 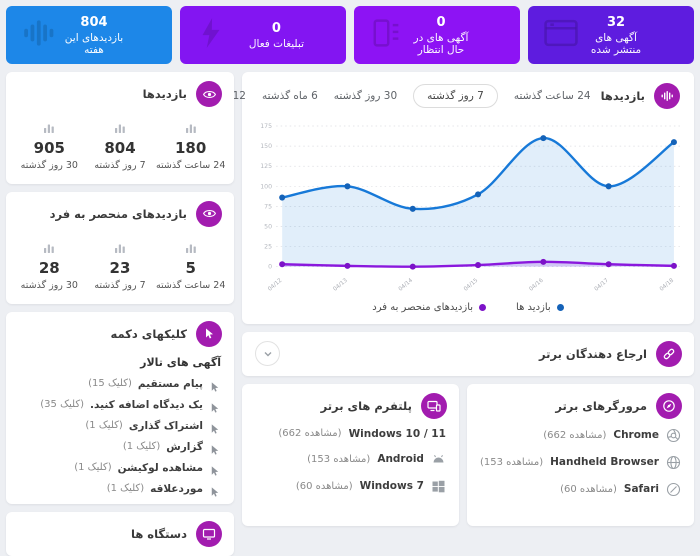 What do you see at coordinates (592, 353) in the screenshot?
I see `referrers-title: ارجاع دهندگان برتر` at bounding box center [592, 353].